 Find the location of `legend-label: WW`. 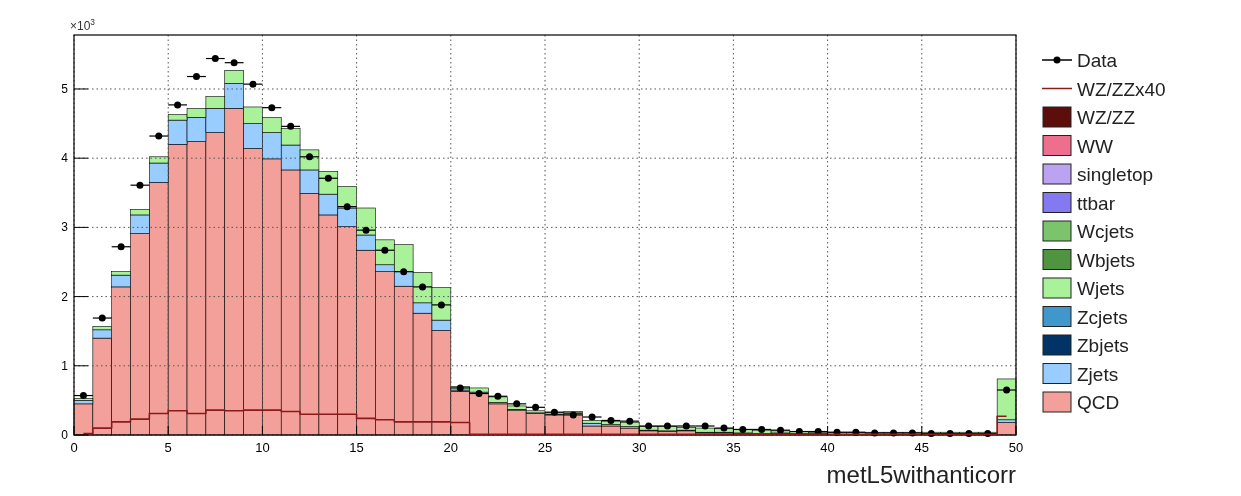

legend-label: WW is located at coordinates (1095, 146).